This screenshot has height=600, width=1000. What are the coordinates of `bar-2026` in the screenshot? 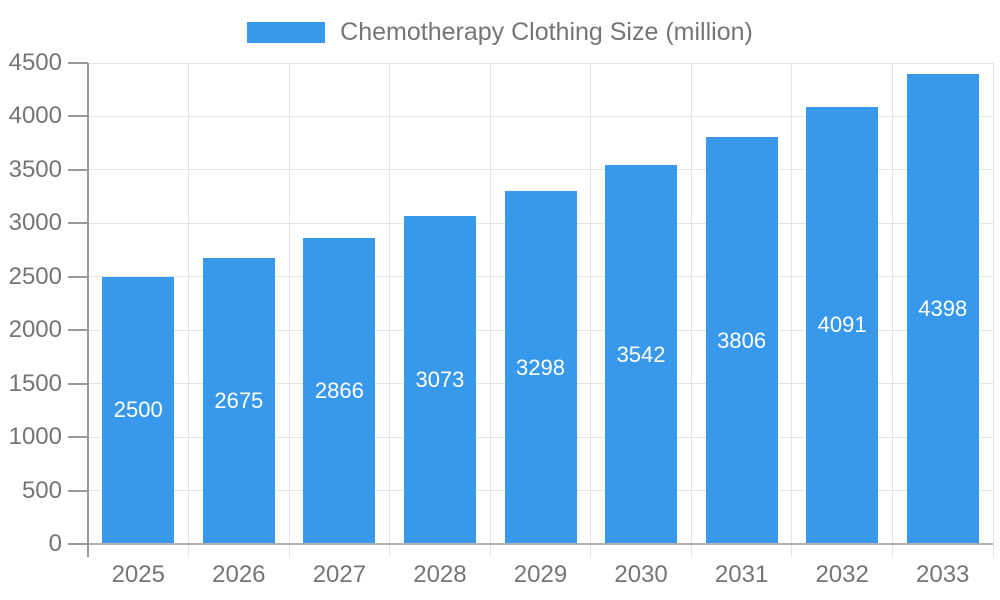 It's located at (238, 401).